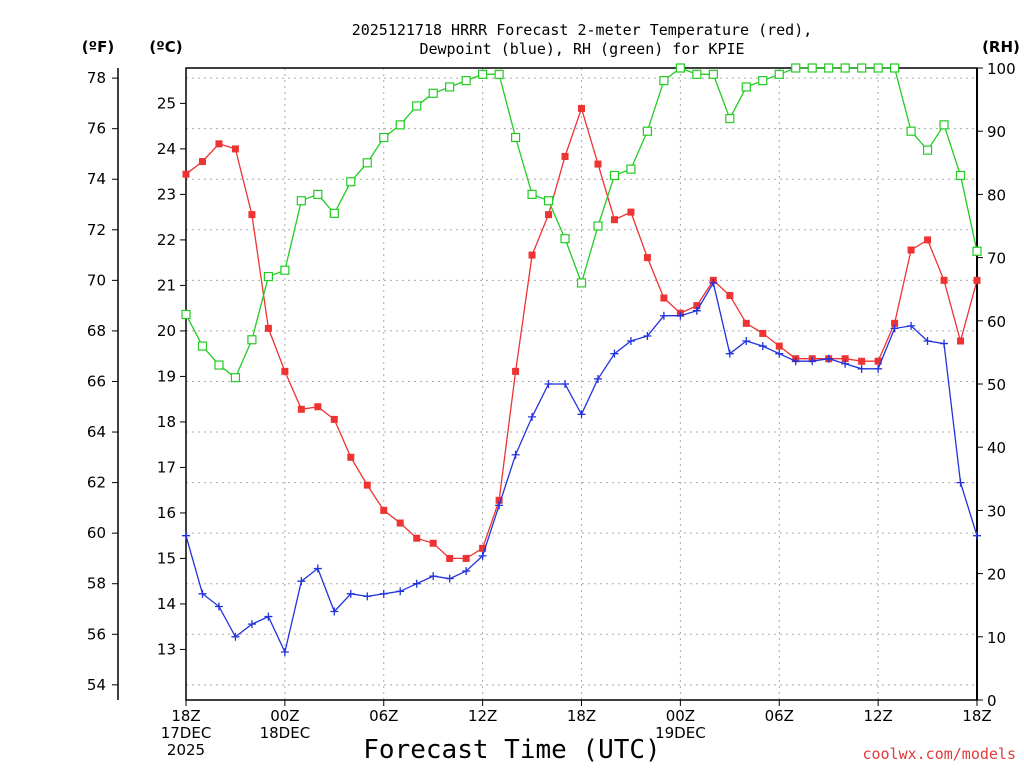  I want to click on celsius-tick-label: 25, so click(166, 103).